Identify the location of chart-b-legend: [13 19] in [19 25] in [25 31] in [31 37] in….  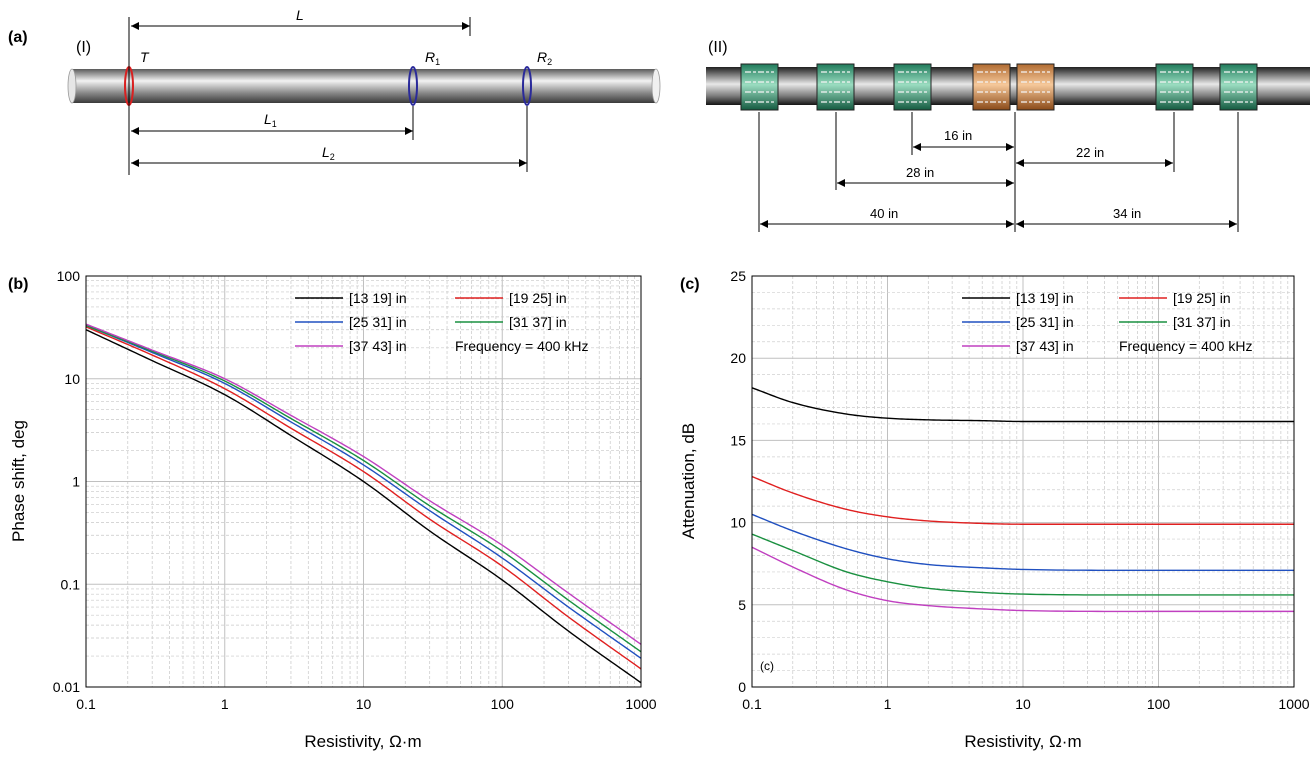
(441, 322).